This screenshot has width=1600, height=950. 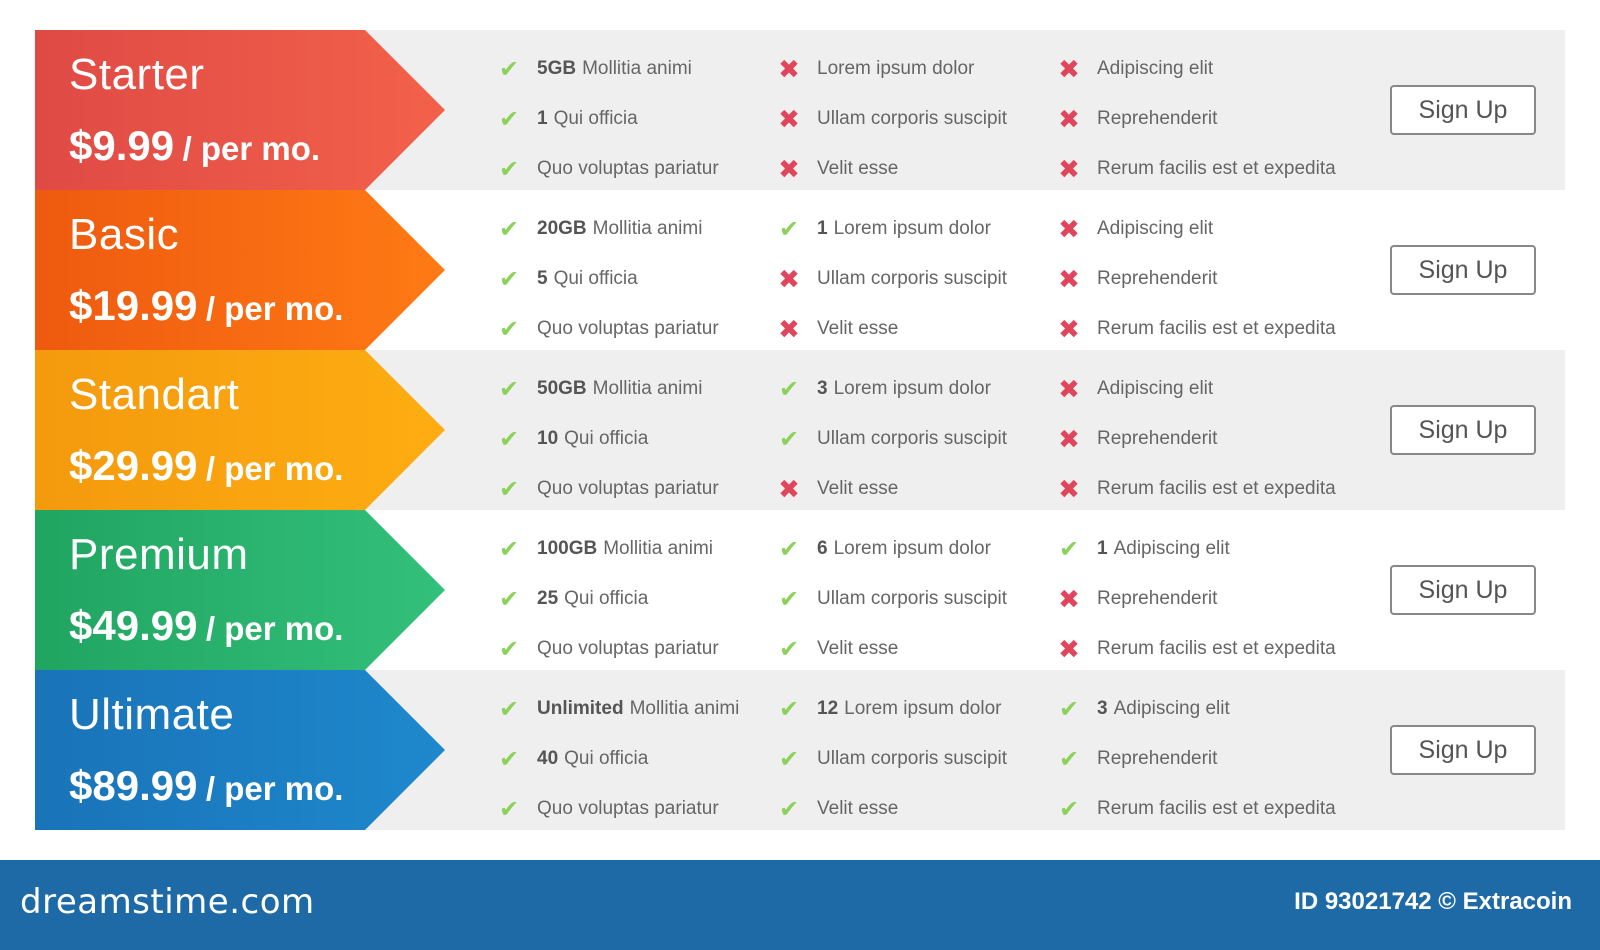 What do you see at coordinates (822, 388) in the screenshot?
I see `feature-value: 3` at bounding box center [822, 388].